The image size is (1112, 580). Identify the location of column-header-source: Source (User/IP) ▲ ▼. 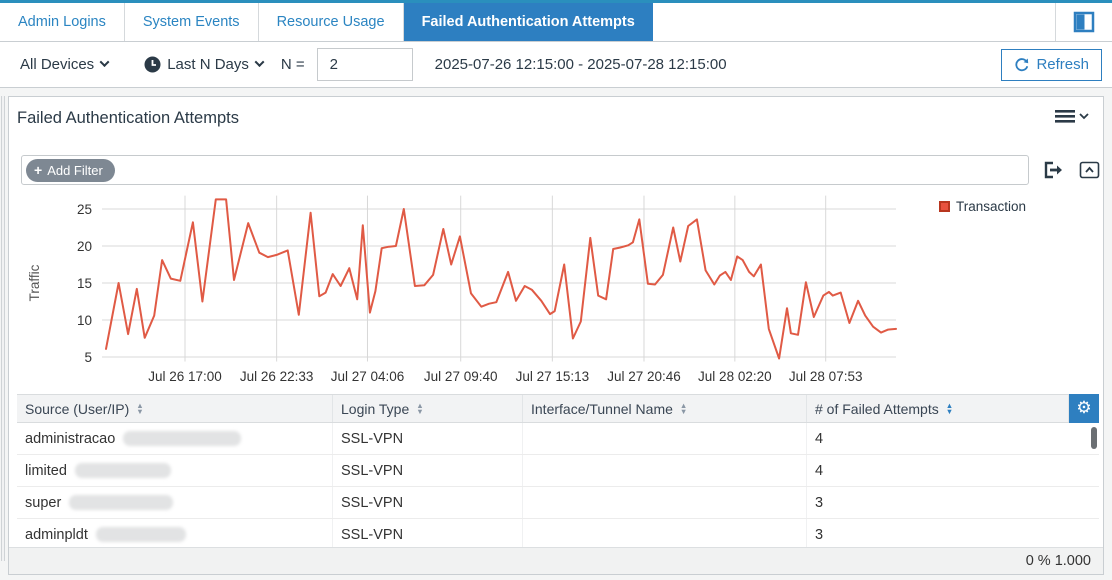
(175, 408).